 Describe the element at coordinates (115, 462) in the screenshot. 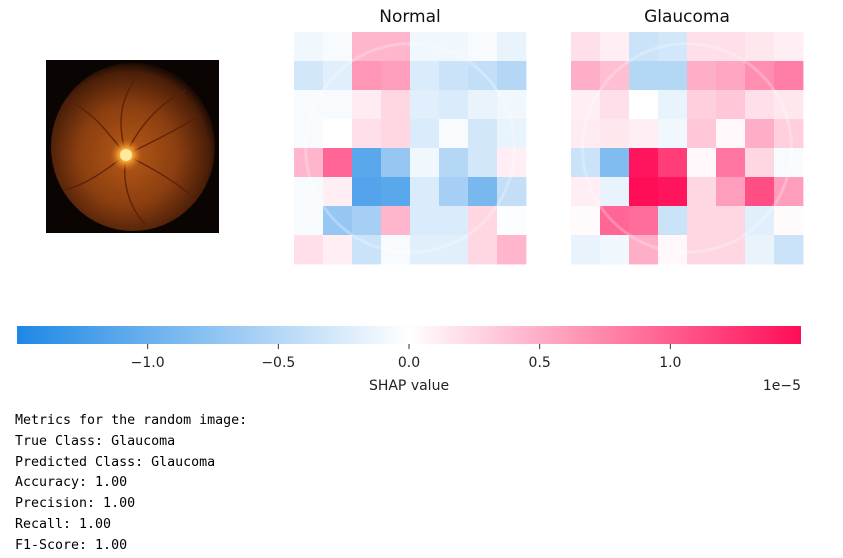

I see `metrics-line: Predicted Class: Glaucoma` at that location.